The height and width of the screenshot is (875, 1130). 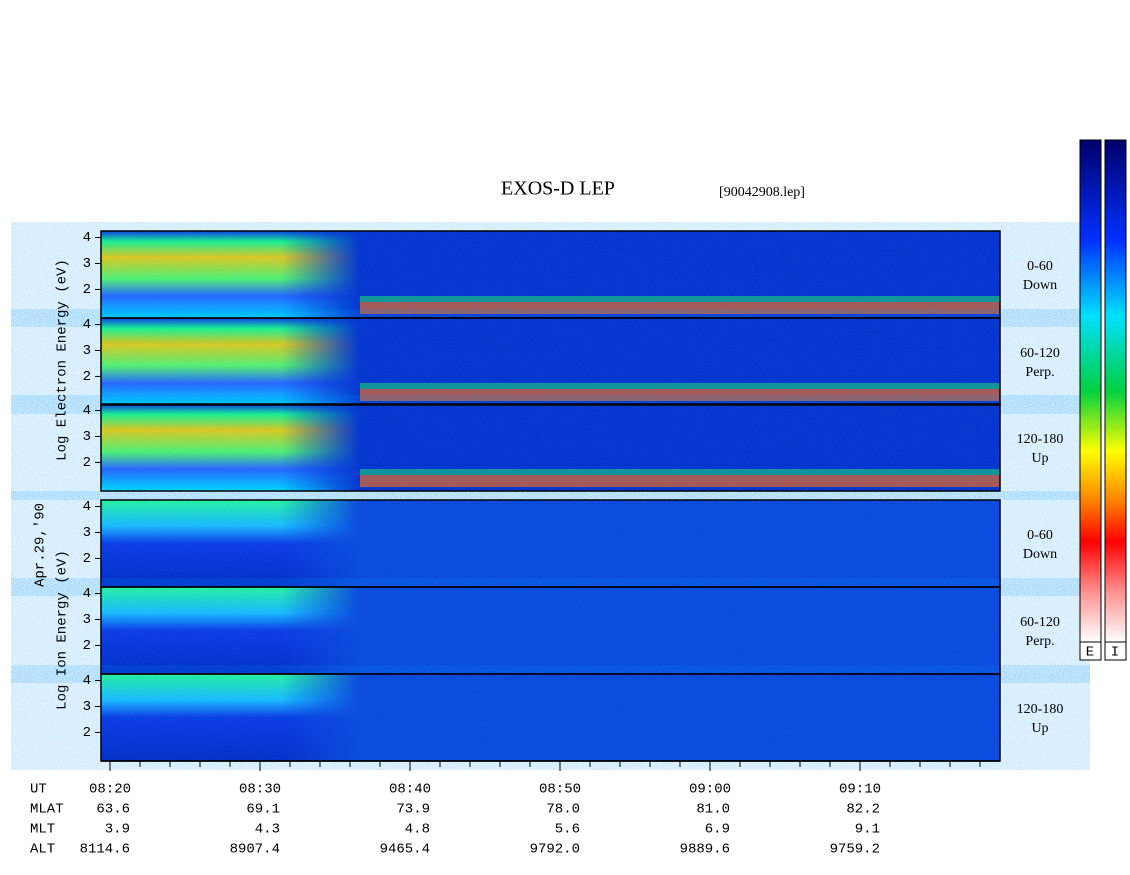 What do you see at coordinates (410, 790) in the screenshot?
I see `time-label: 08:40` at bounding box center [410, 790].